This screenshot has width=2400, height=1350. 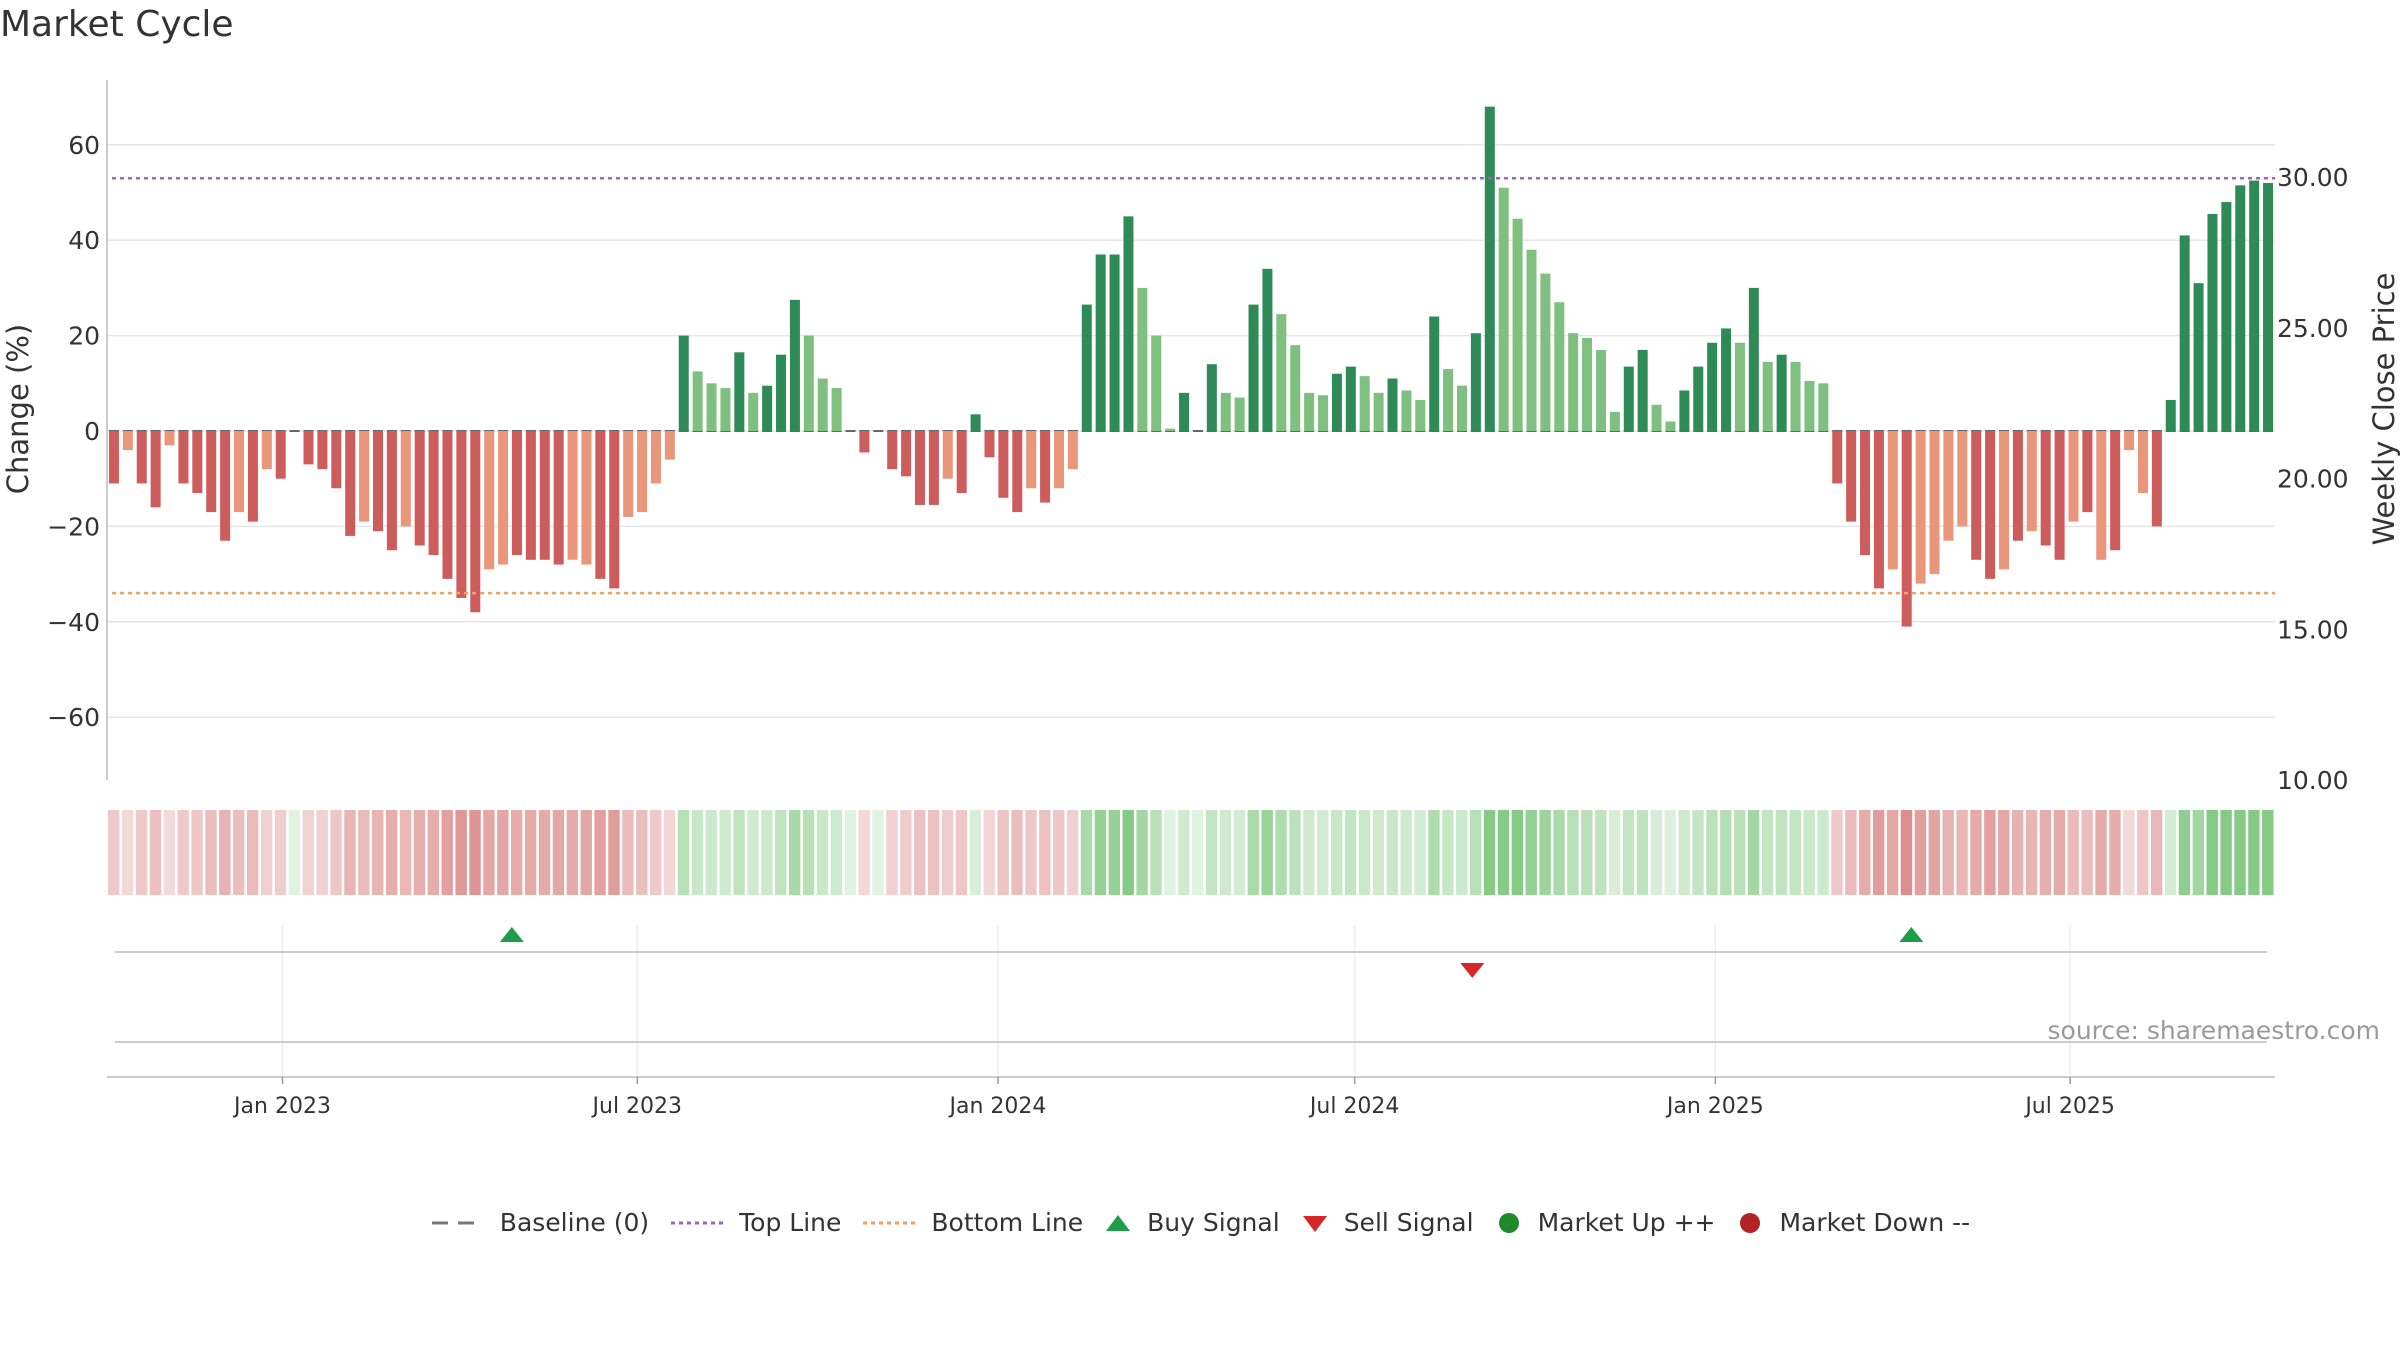 I want to click on x-tick-label: Jul 2023, so click(x=637, y=1106).